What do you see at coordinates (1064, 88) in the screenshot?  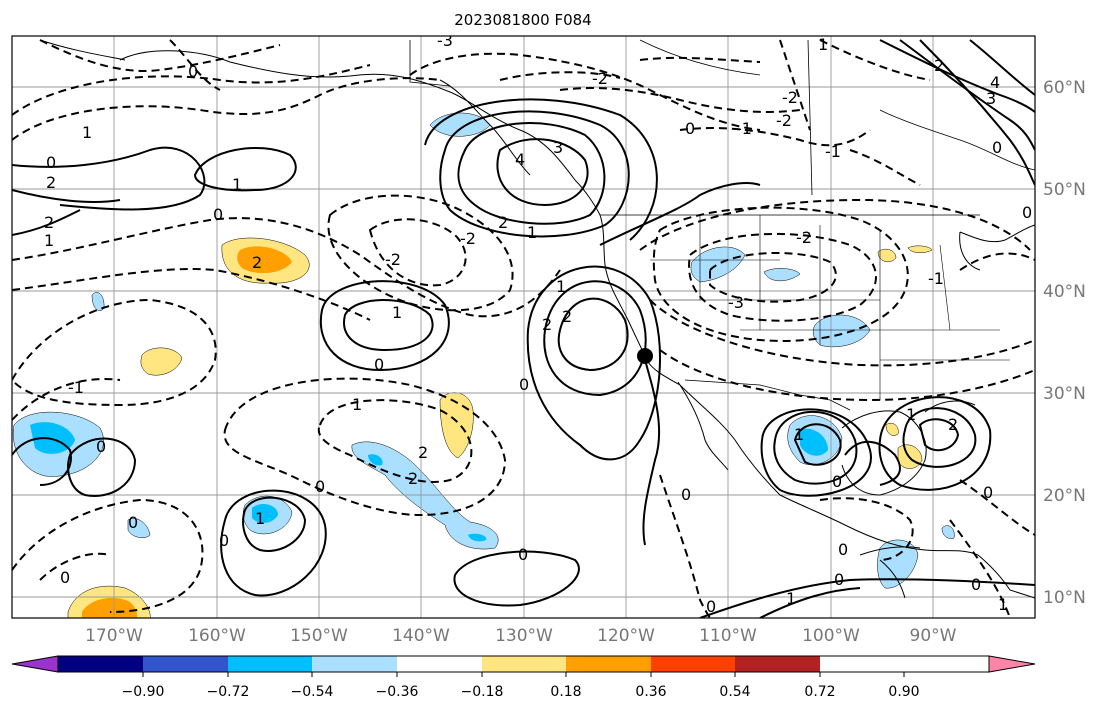 I see `lat-label: 60°N` at bounding box center [1064, 88].